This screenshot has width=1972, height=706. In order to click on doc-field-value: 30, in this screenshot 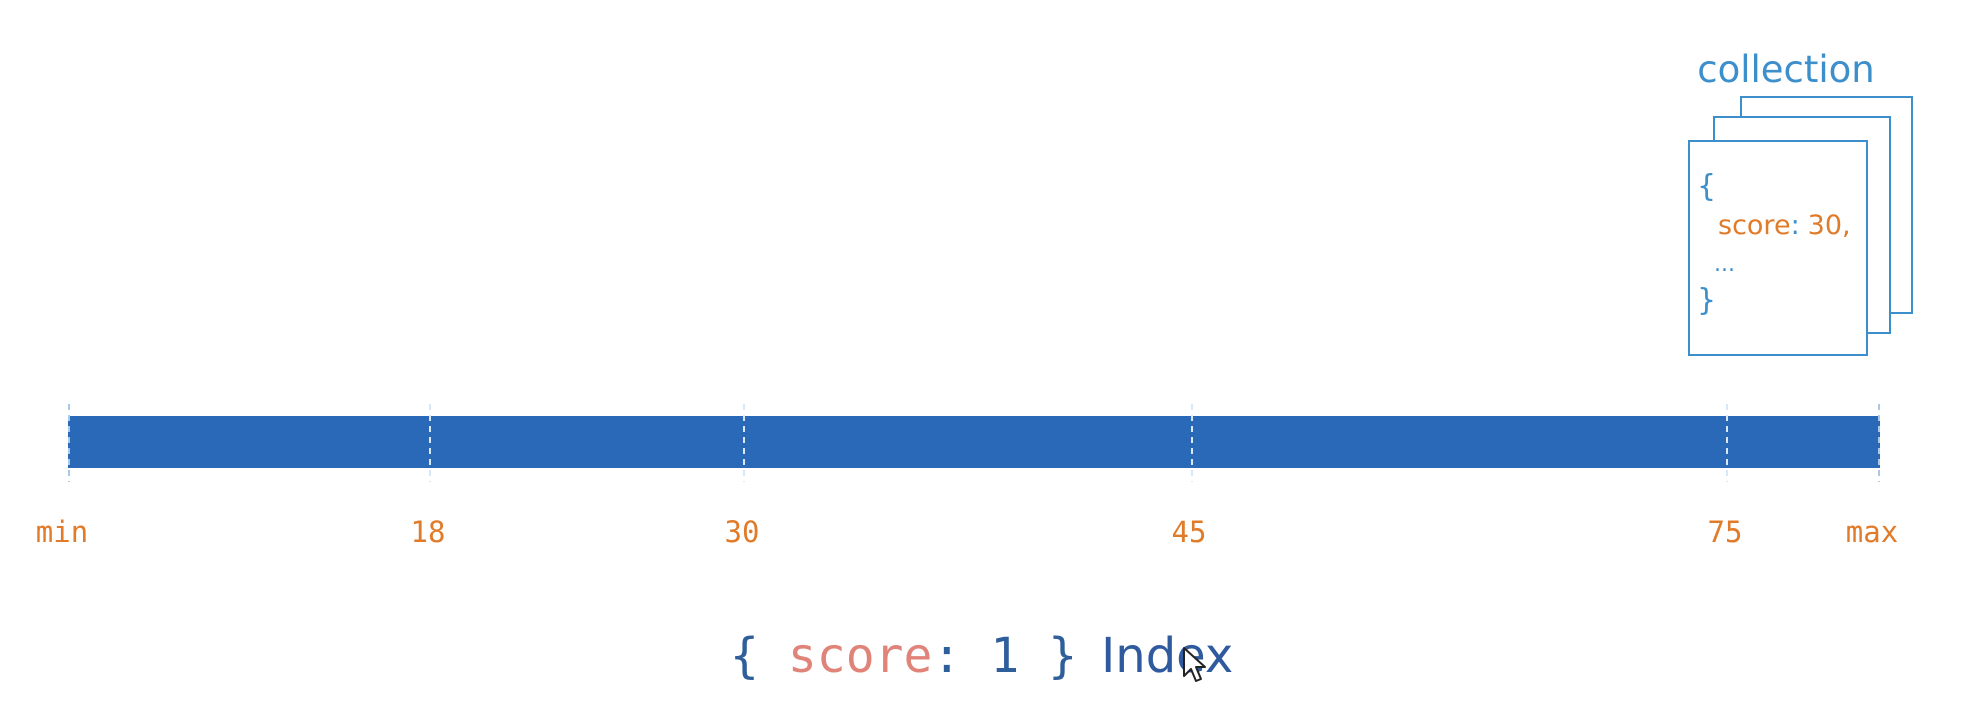, I will do `click(1829, 225)`.